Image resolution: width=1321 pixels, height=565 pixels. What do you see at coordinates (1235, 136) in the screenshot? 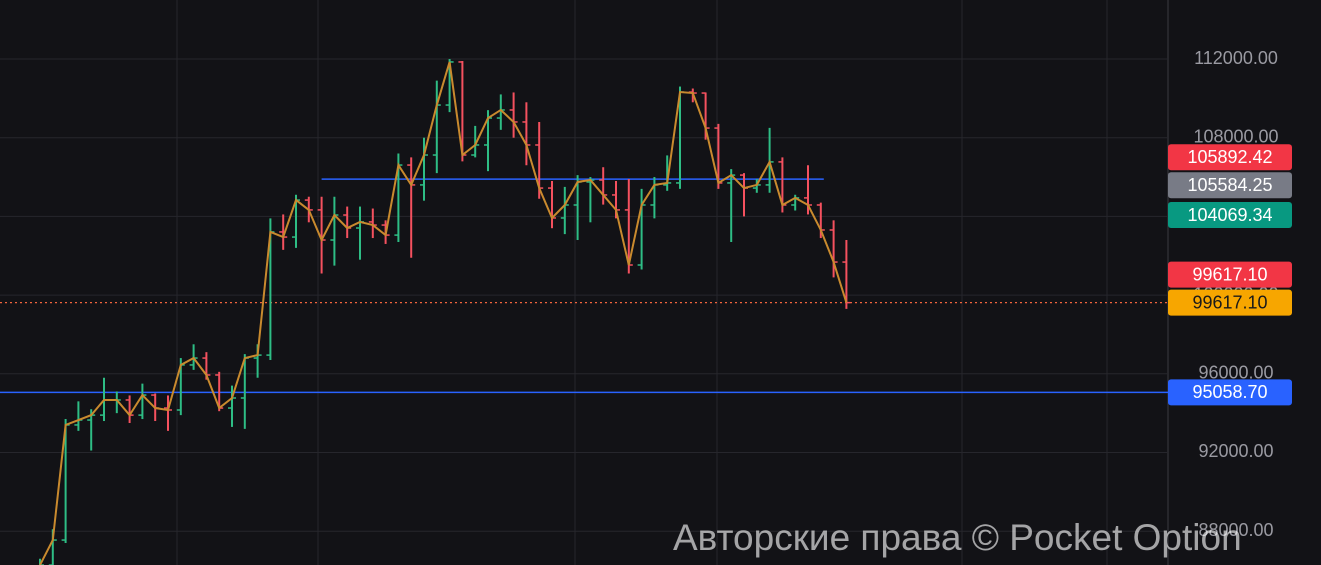
I see `y-tick-label: 108000.00` at bounding box center [1235, 136].